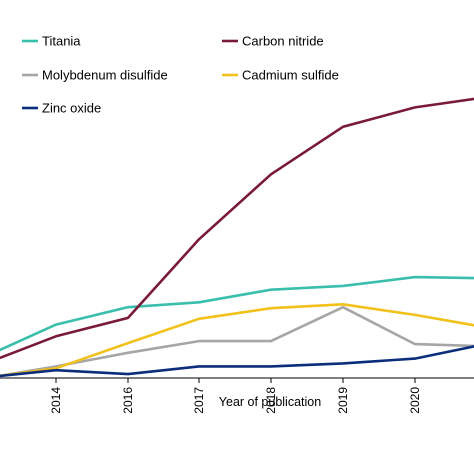  Describe the element at coordinates (283, 41) in the screenshot. I see `legend-label-carbon-nitride: Carbon nitride` at that location.